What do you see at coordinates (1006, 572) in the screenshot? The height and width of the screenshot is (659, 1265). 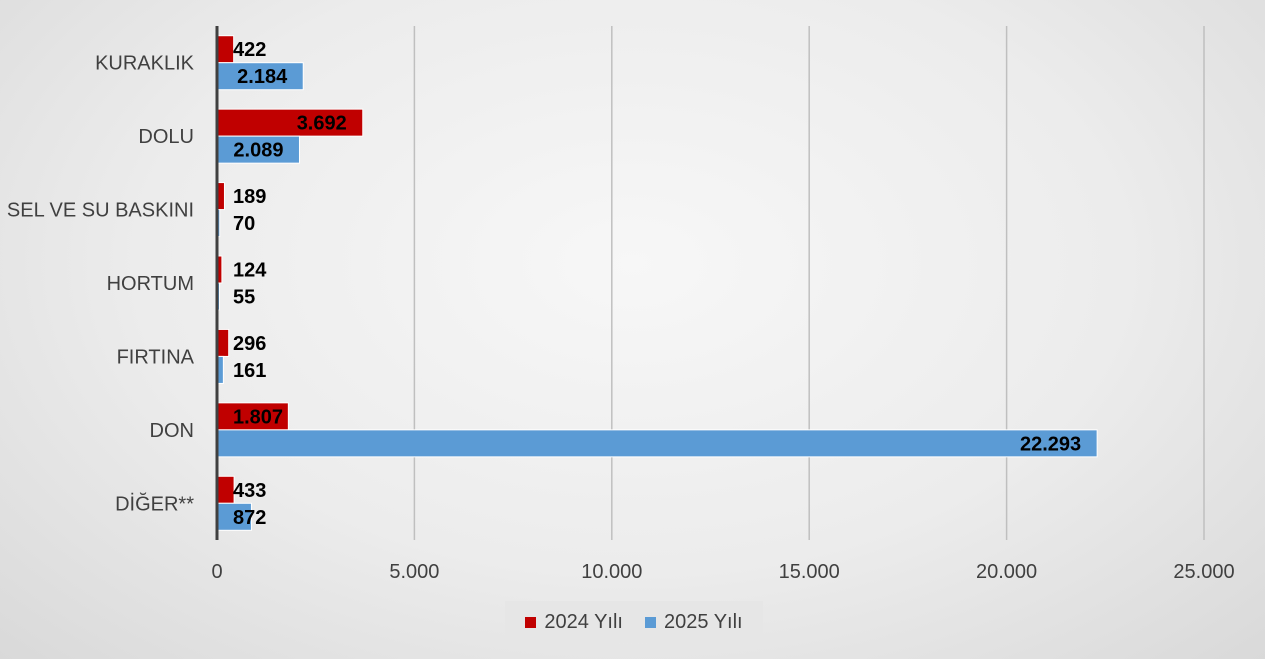 I see `x-tick-label: 20.000` at bounding box center [1006, 572].